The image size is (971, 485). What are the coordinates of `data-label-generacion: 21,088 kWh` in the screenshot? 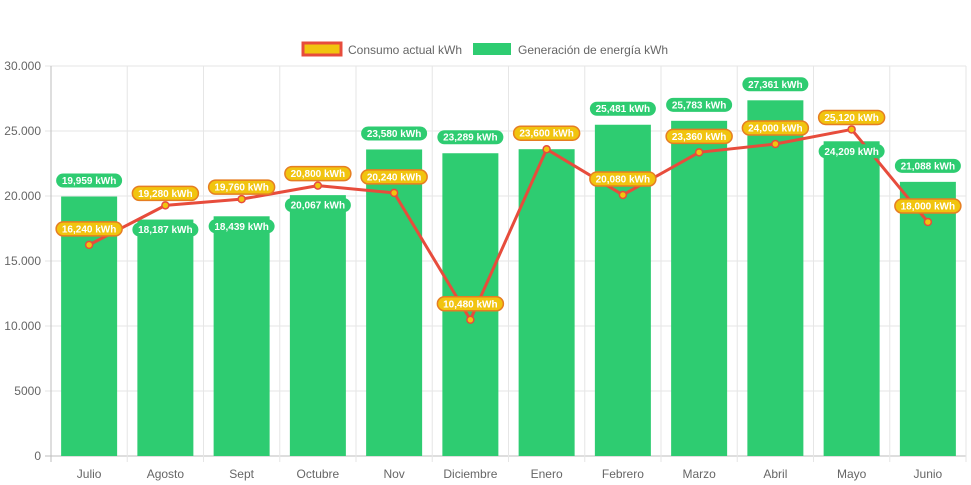 It's located at (927, 165).